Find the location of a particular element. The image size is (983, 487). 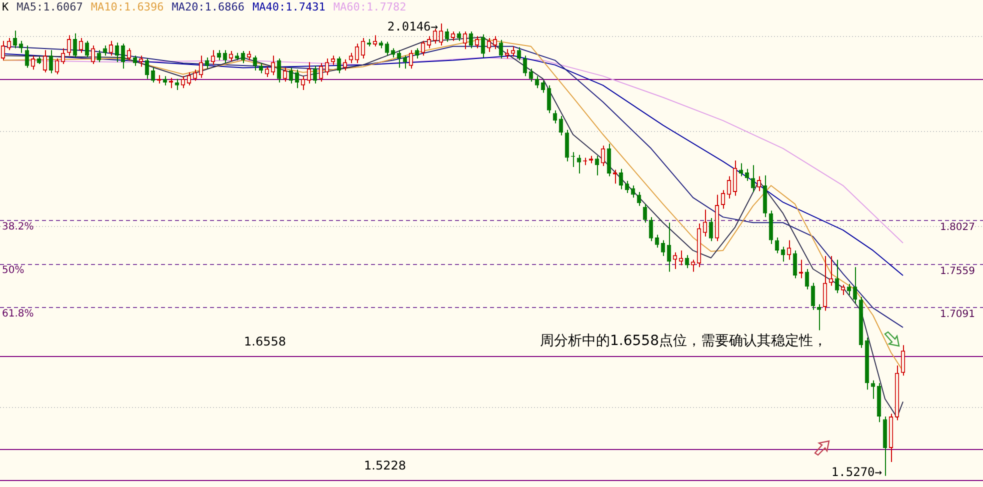

ref-line-label: 1.6558 is located at coordinates (265, 341).